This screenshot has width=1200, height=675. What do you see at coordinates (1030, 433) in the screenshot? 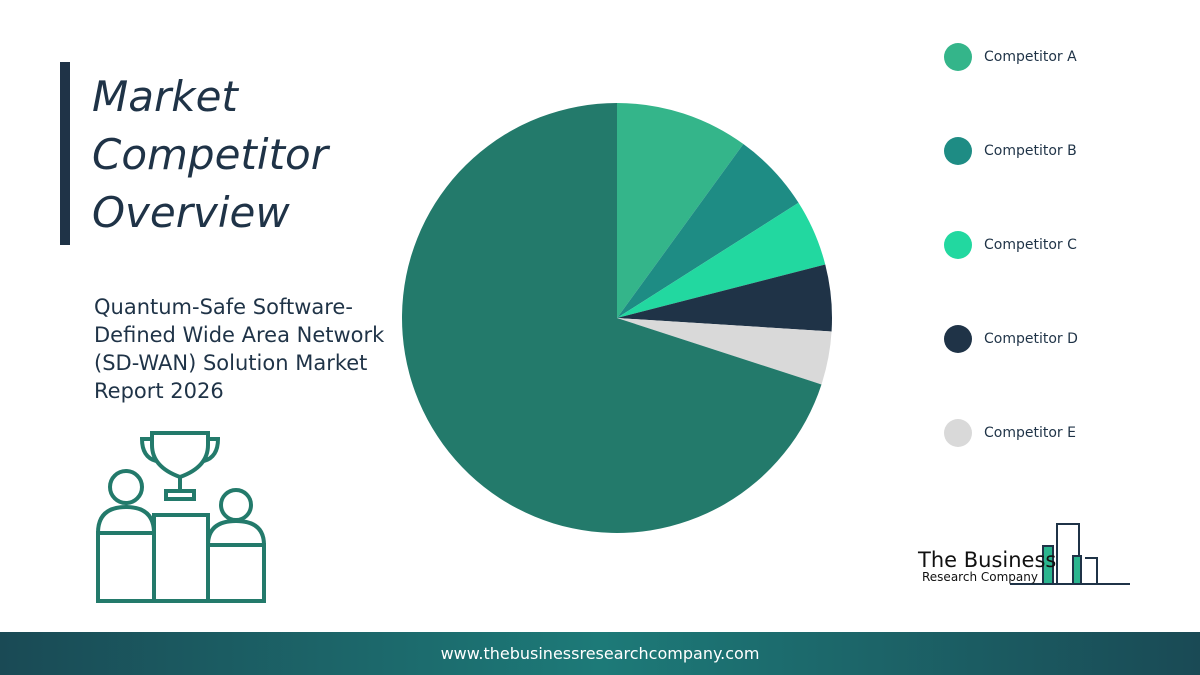
I see `legend-label: Competitor E` at bounding box center [1030, 433].